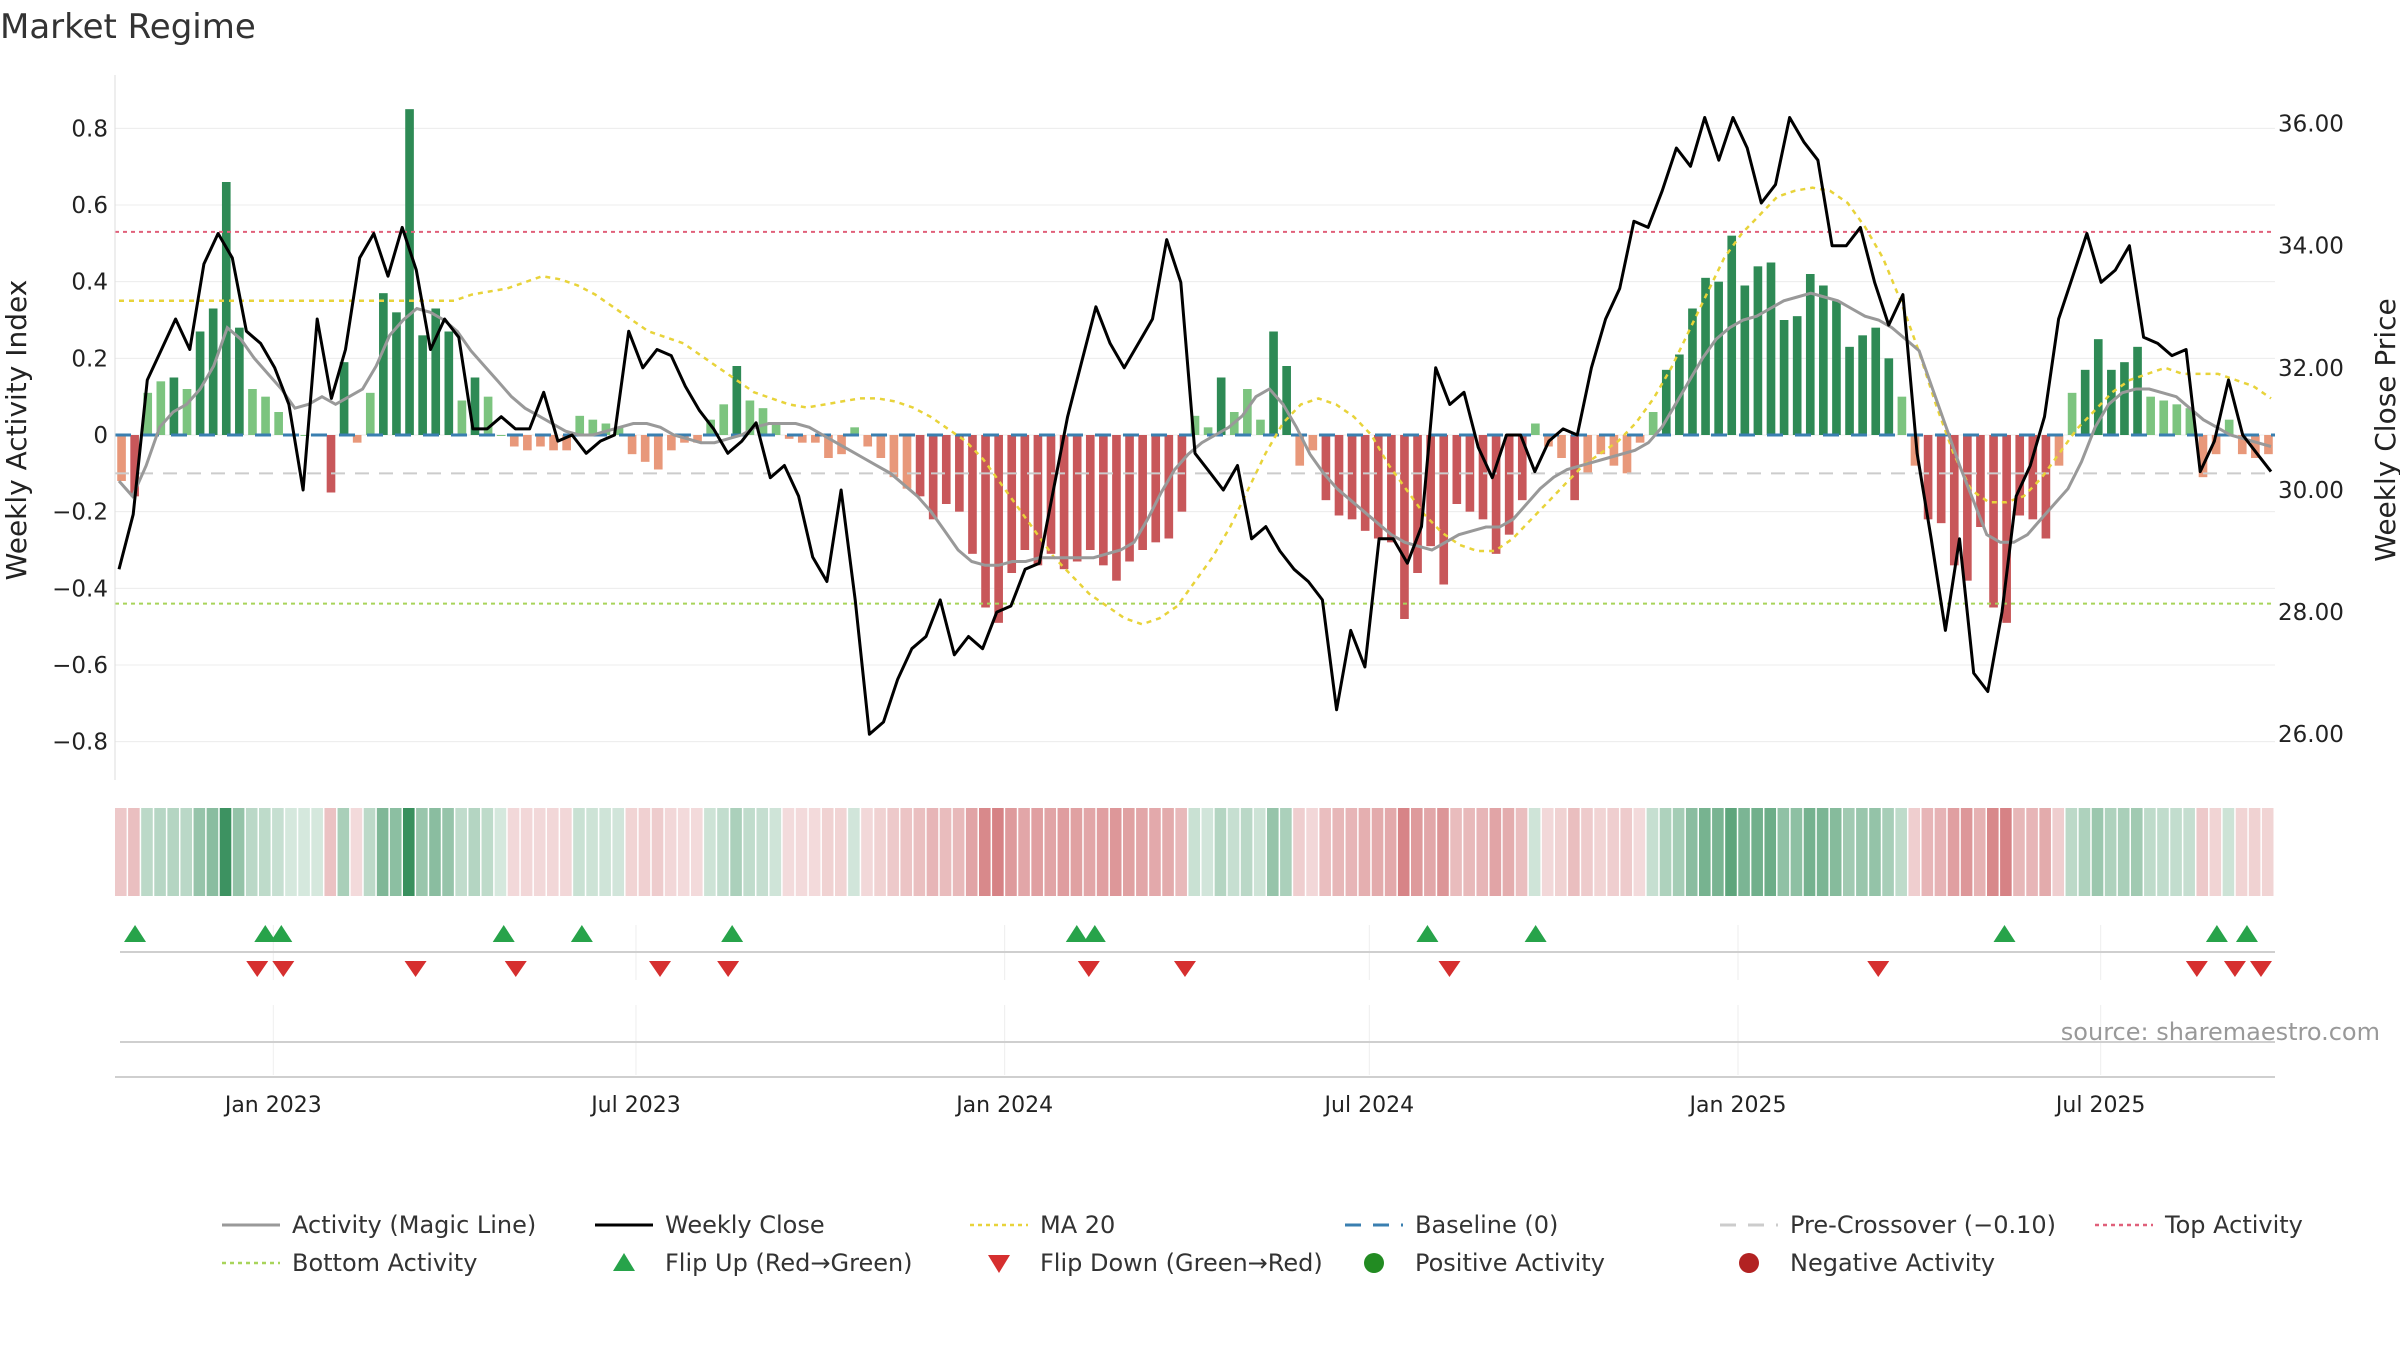 Image resolution: width=2400 pixels, height=1350 pixels. Describe the element at coordinates (2311, 369) in the screenshot. I see `y-right-tick-label: 32.00` at that location.